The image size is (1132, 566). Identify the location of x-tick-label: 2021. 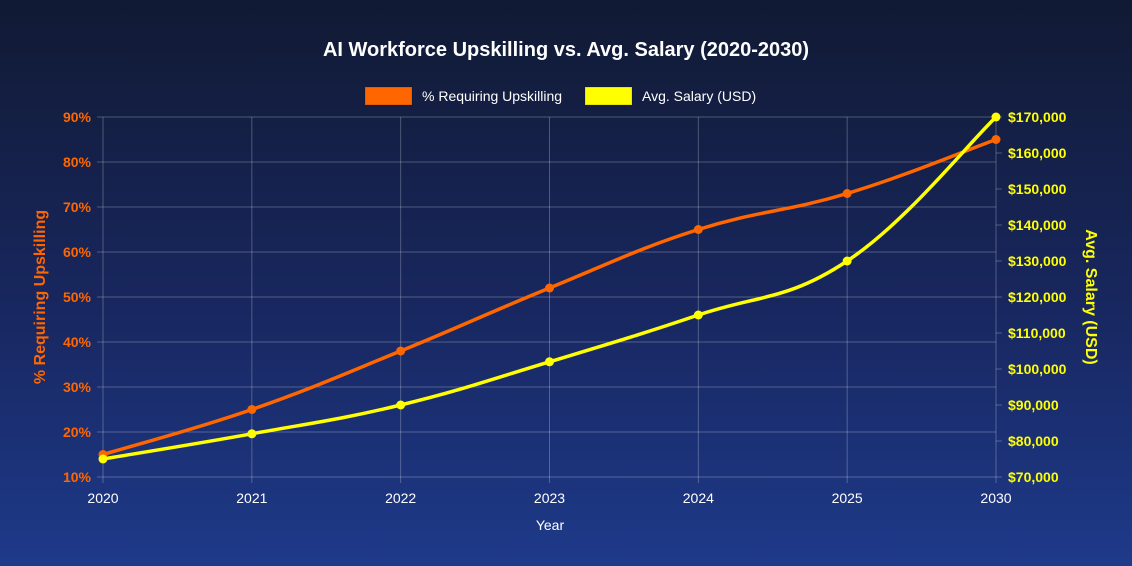
(251, 498).